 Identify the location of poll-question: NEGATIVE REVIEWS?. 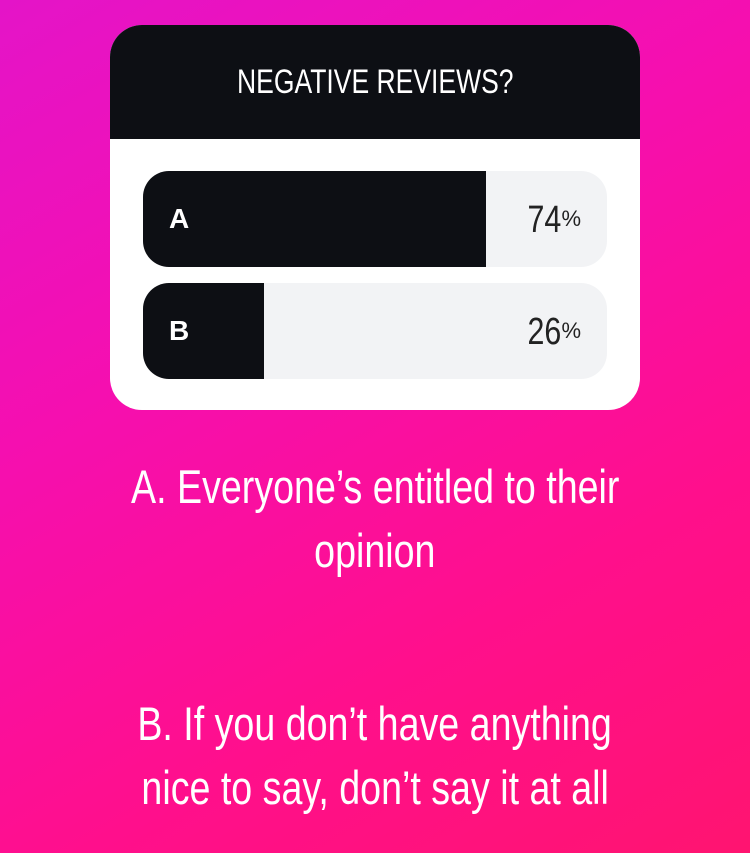
(375, 81).